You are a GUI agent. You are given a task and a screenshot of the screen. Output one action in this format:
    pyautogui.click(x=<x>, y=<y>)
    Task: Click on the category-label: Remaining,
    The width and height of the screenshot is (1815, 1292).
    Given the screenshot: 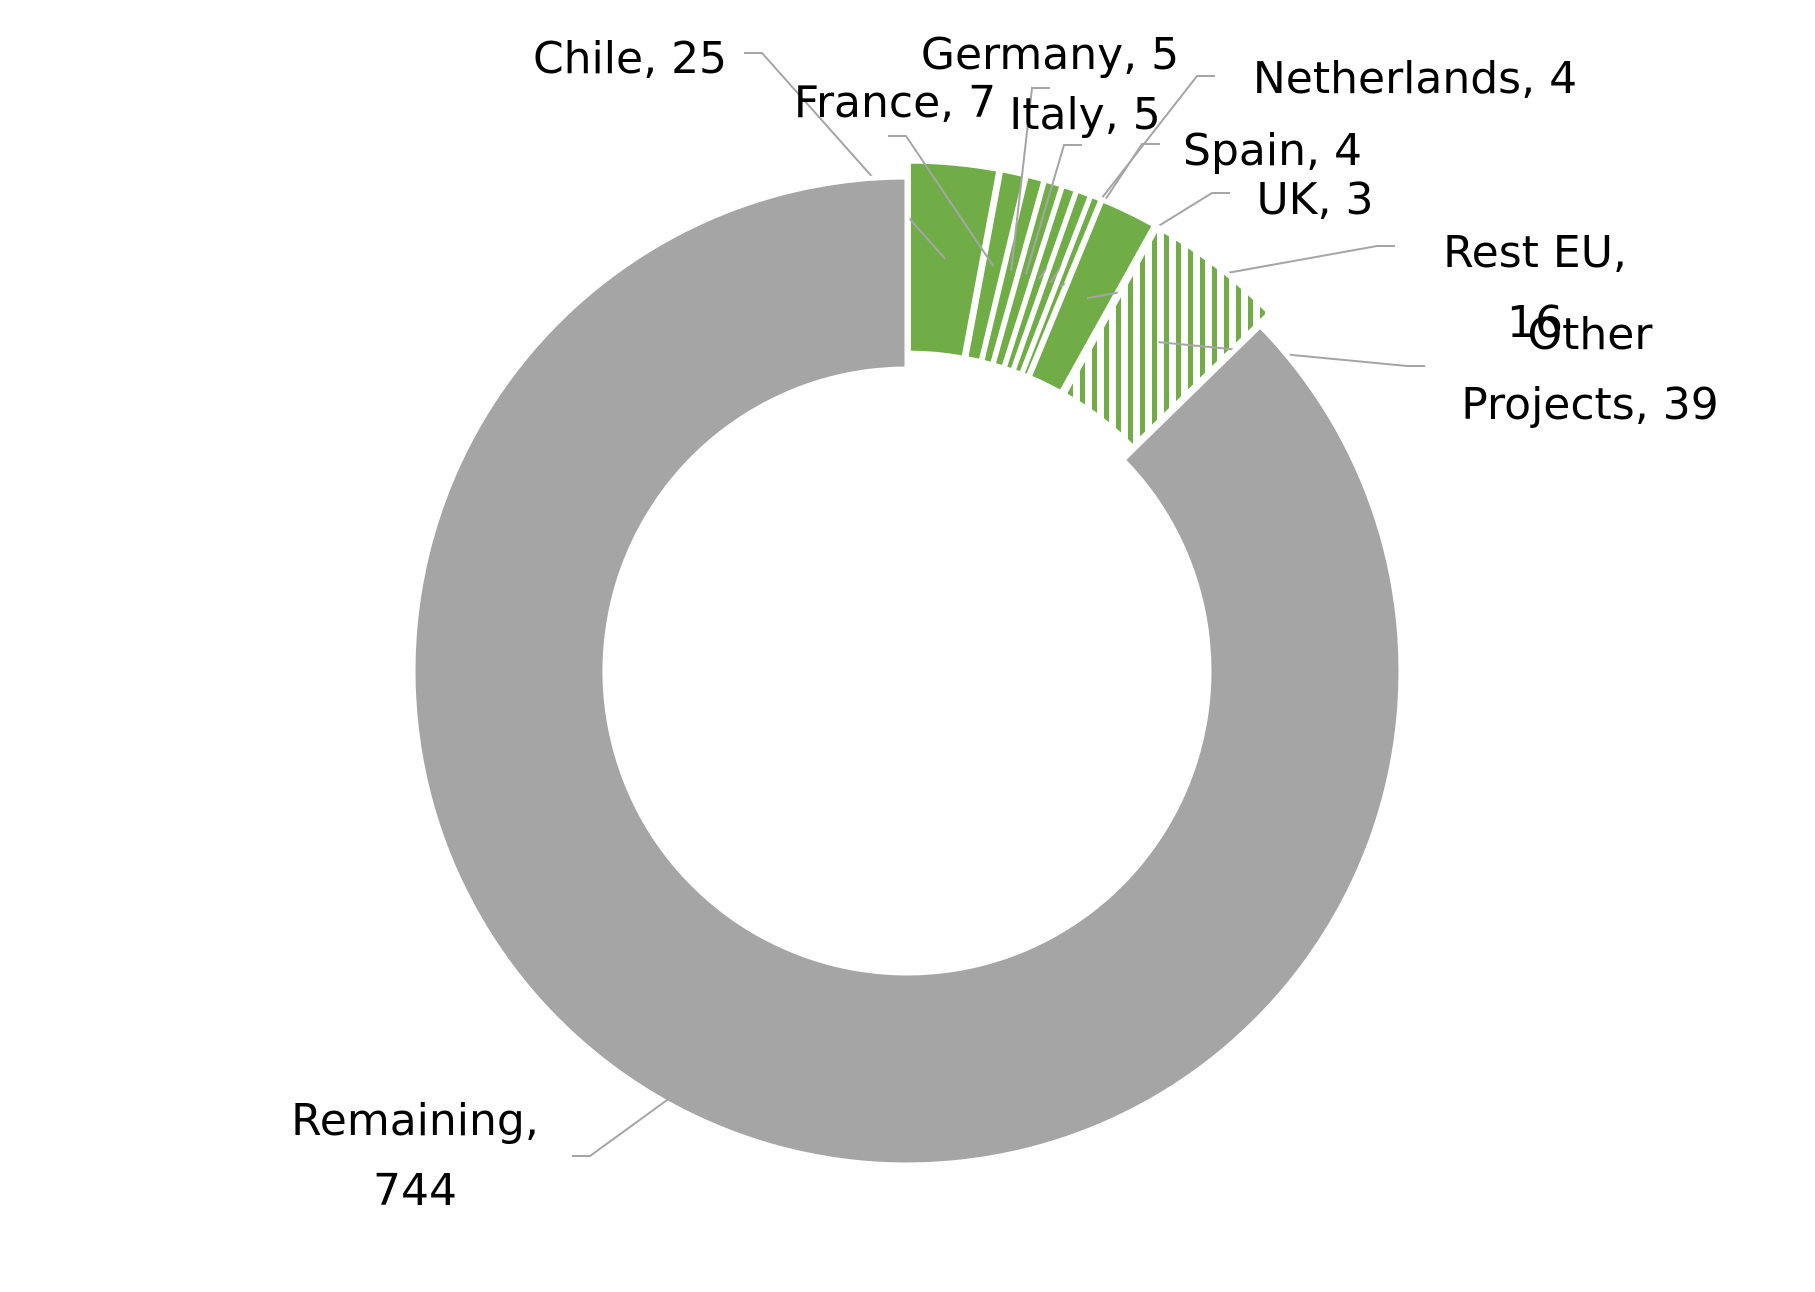 What is the action you would take?
    pyautogui.click(x=415, y=1120)
    